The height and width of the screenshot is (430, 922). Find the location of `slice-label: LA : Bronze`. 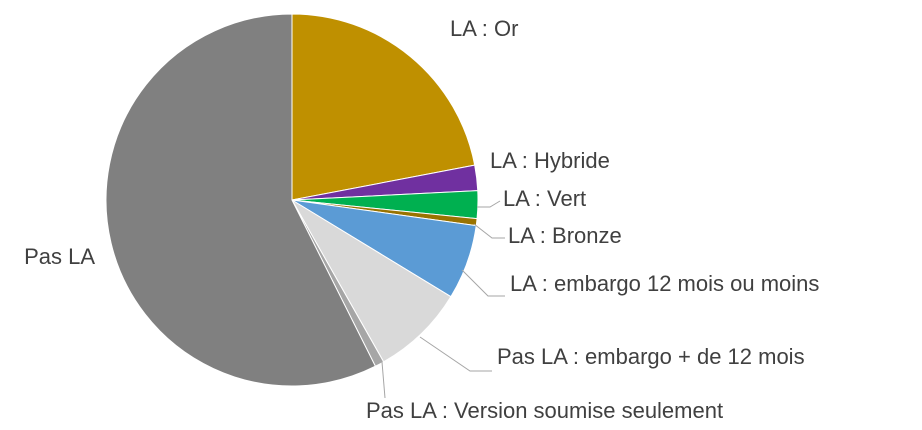

slice-label: LA : Bronze is located at coordinates (565, 235).